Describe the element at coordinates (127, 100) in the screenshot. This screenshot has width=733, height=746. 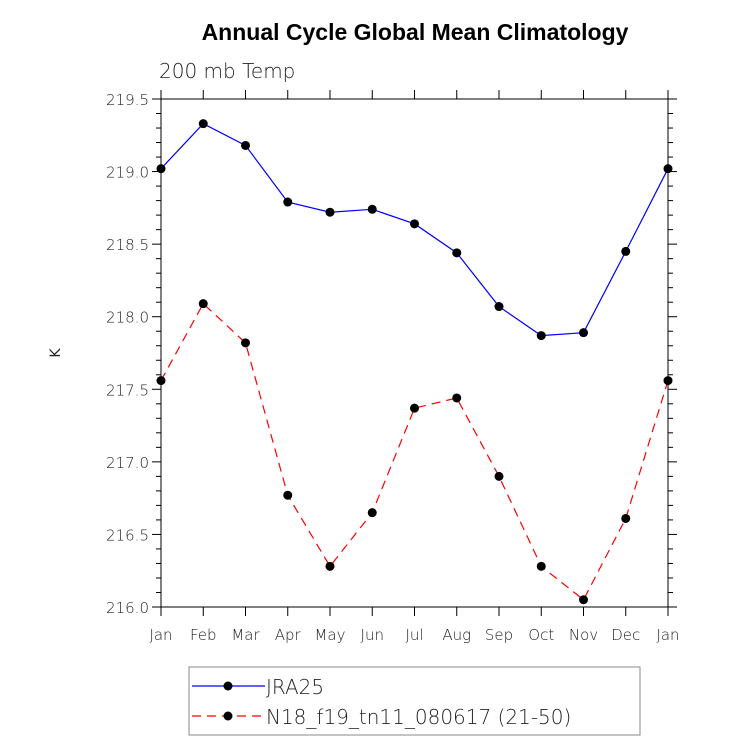
I see `y-tick-label: 219.5` at that location.